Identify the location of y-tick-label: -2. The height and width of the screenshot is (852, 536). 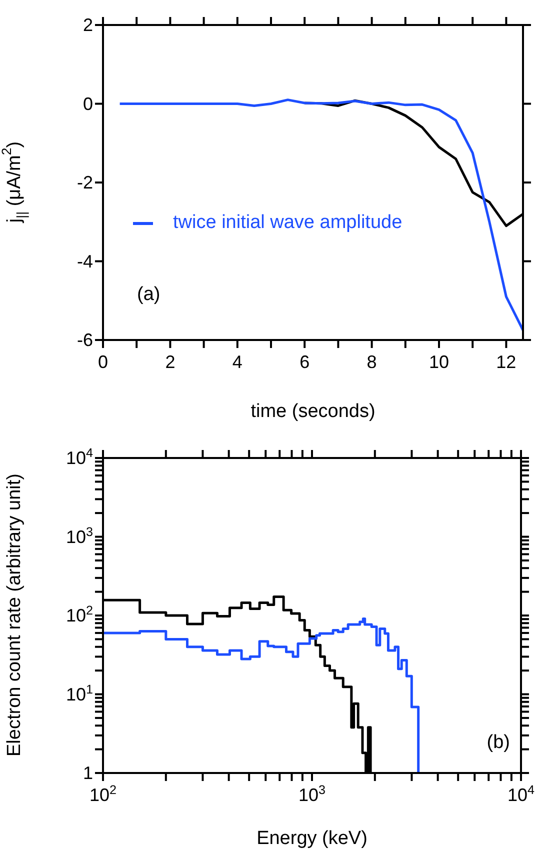
(84, 182).